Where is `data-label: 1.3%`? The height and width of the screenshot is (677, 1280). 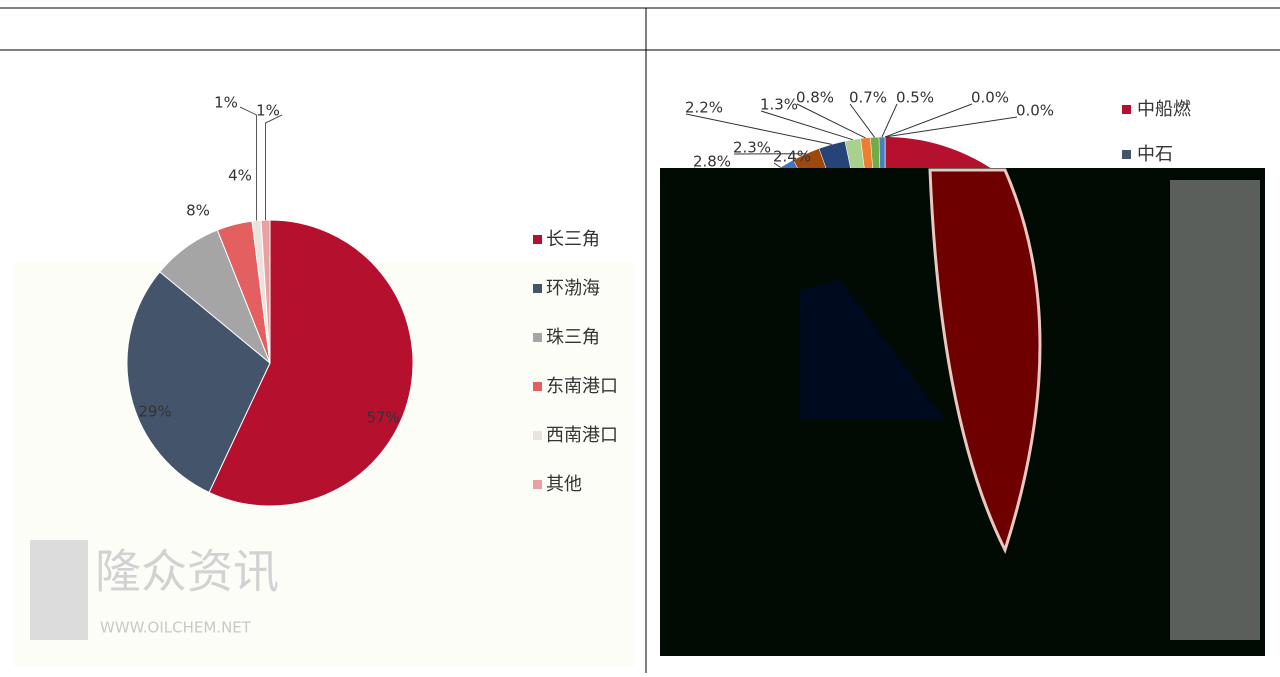 data-label: 1.3% is located at coordinates (779, 105).